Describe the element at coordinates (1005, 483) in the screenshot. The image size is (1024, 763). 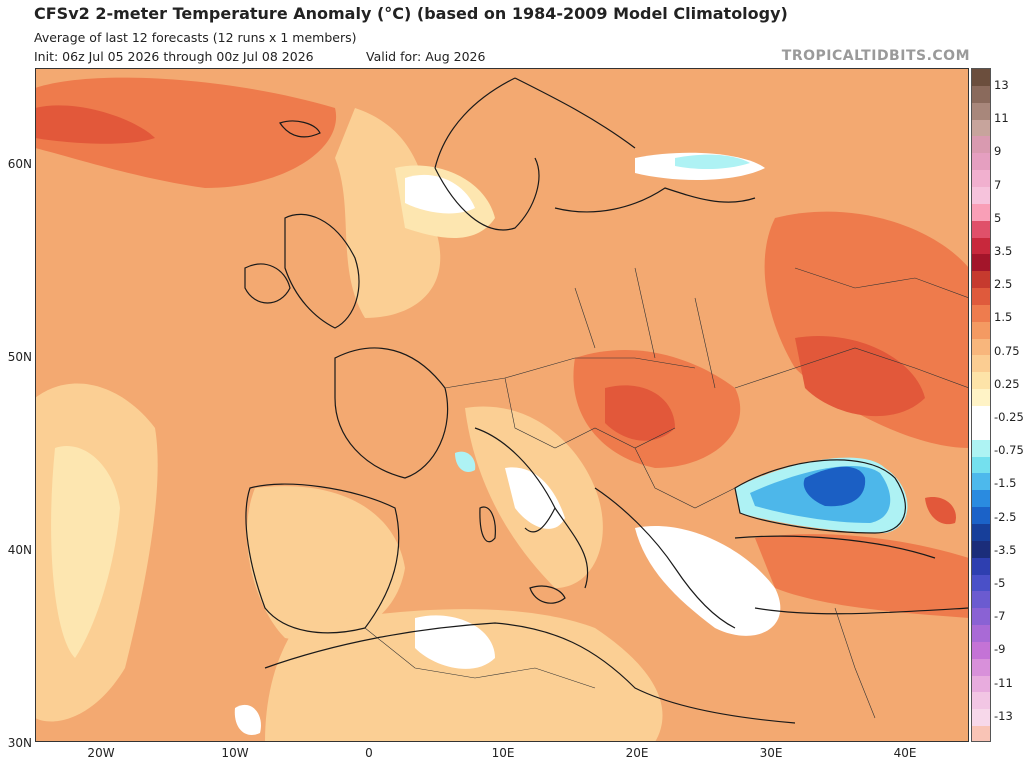
I see `colorbar-label: -1.5` at that location.